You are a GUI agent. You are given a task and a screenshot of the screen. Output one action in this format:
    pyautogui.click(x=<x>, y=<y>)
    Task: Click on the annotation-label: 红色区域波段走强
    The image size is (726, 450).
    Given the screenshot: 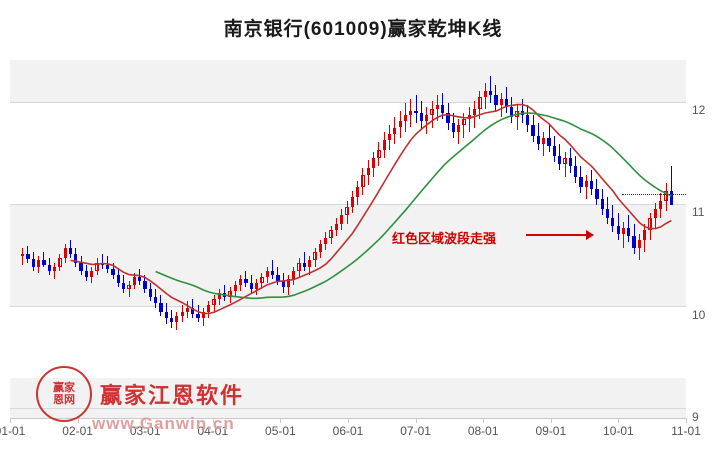 What is the action you would take?
    pyautogui.click(x=444, y=238)
    